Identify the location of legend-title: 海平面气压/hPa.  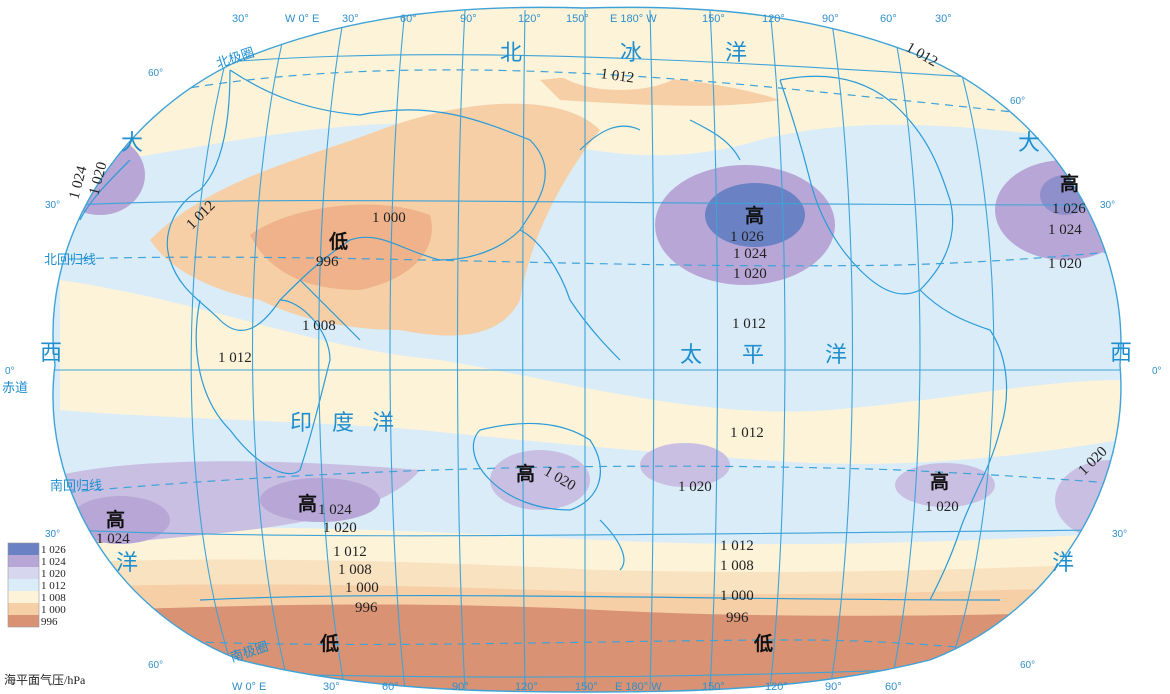
(45, 679).